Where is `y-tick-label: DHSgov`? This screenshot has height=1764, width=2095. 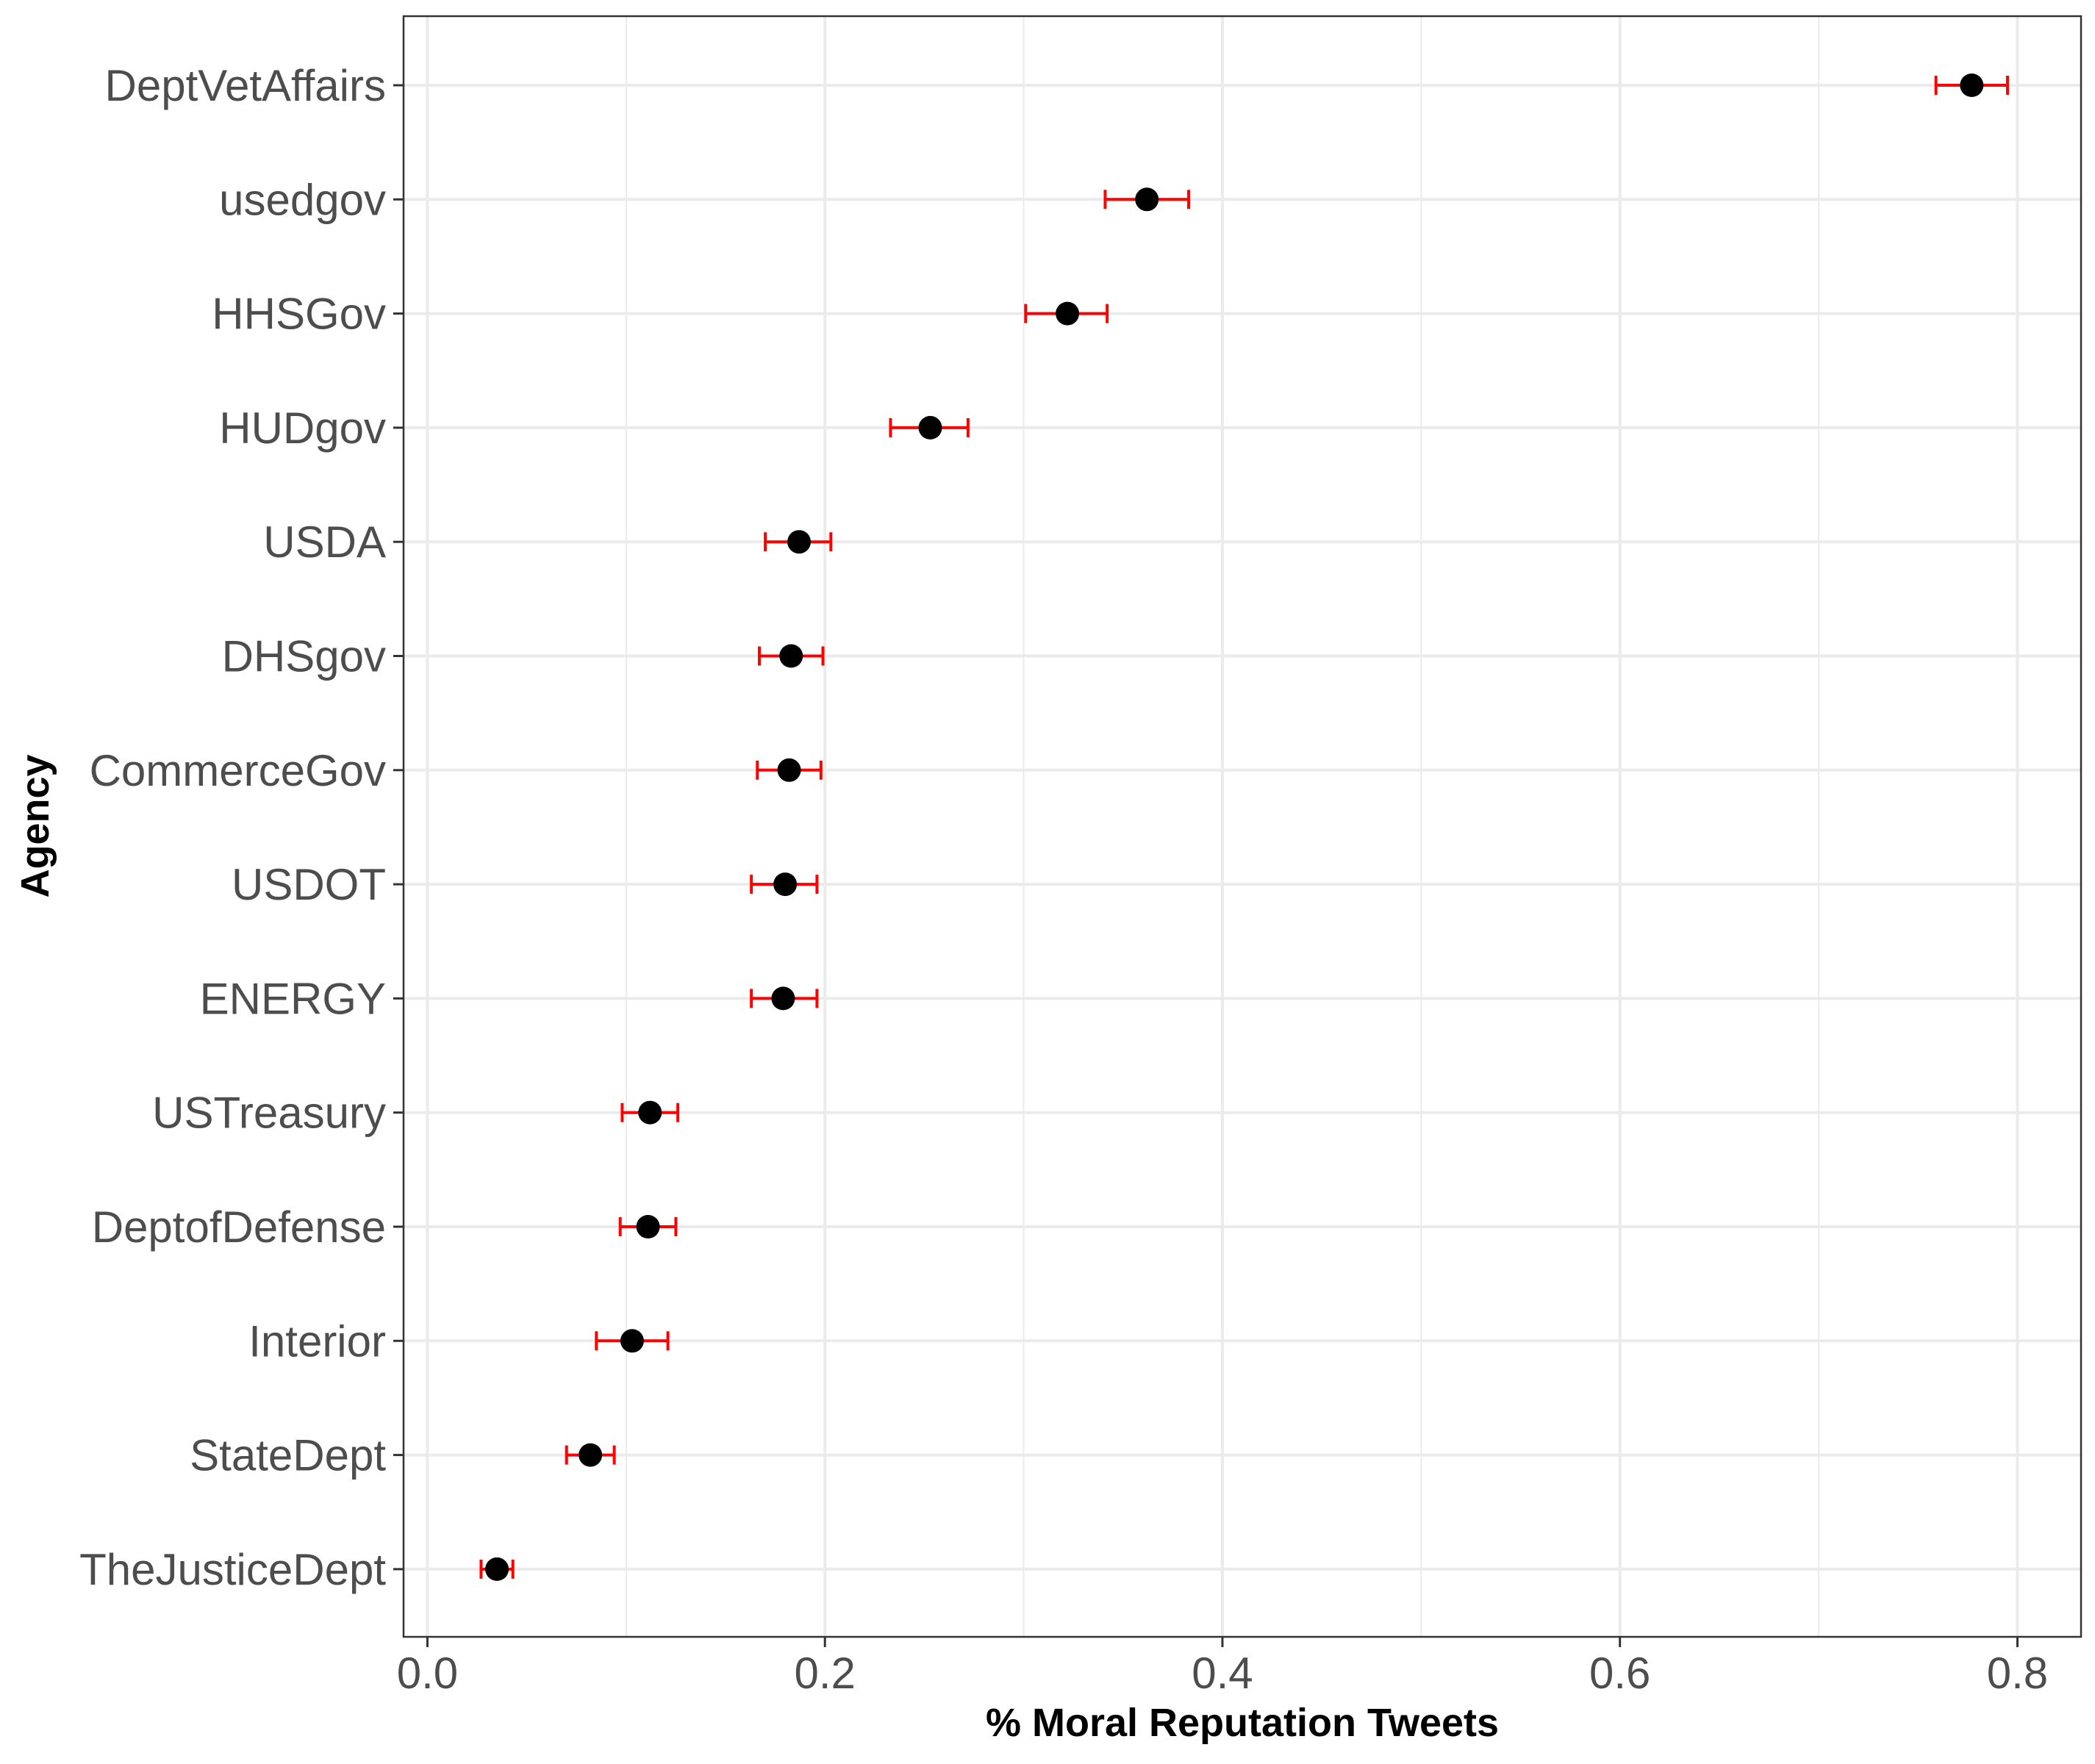 y-tick-label: DHSgov is located at coordinates (304, 656).